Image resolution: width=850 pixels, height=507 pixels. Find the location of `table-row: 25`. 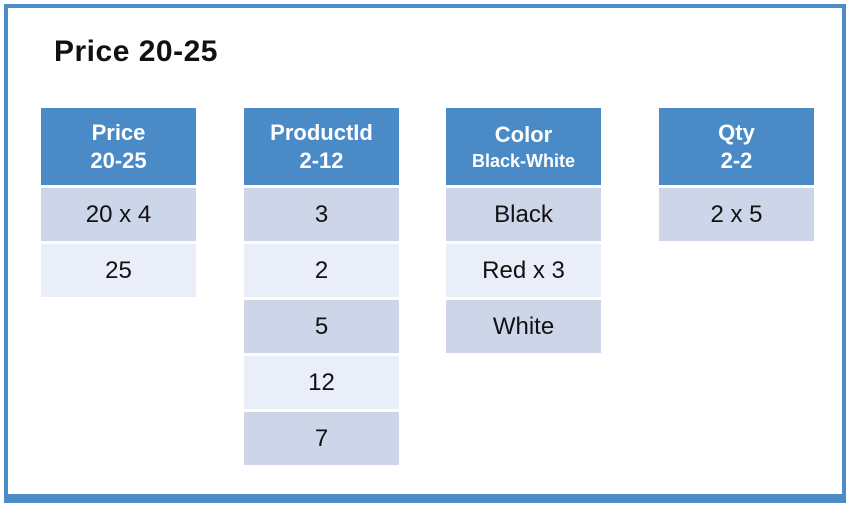

table-row: 25 is located at coordinates (118, 270).